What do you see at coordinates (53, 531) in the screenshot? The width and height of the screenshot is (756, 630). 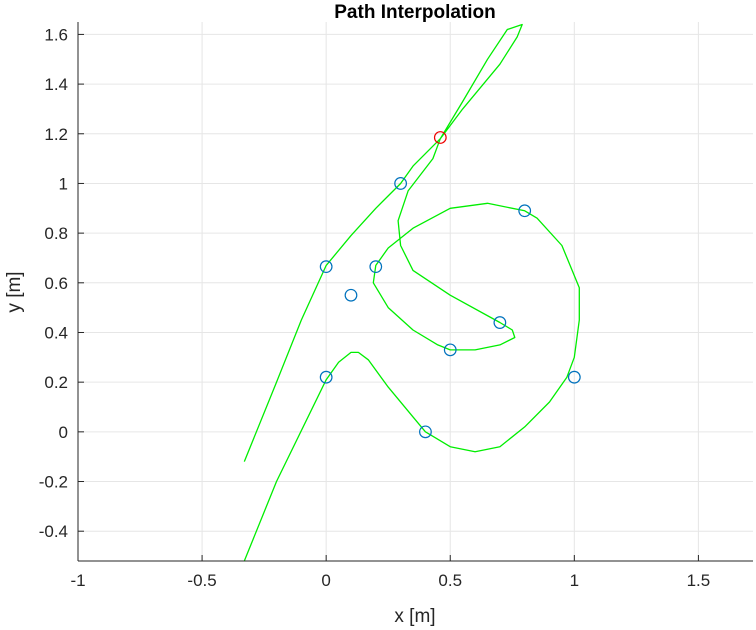 I see `y-tick-label: -0.4` at bounding box center [53, 531].